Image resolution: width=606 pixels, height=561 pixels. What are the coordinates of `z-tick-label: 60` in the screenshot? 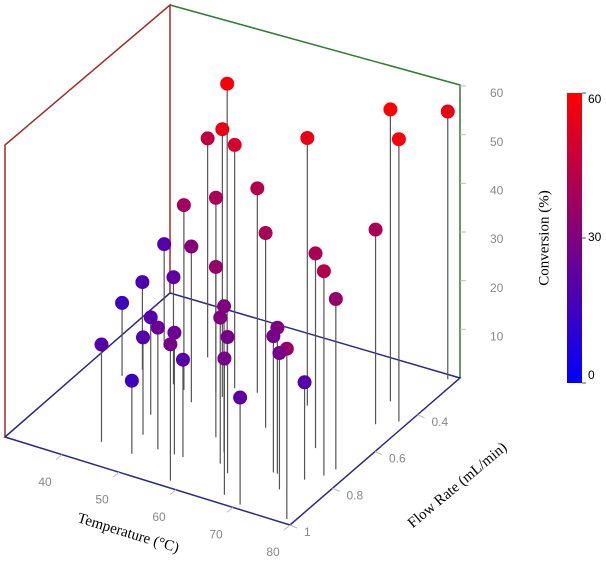 It's located at (497, 93).